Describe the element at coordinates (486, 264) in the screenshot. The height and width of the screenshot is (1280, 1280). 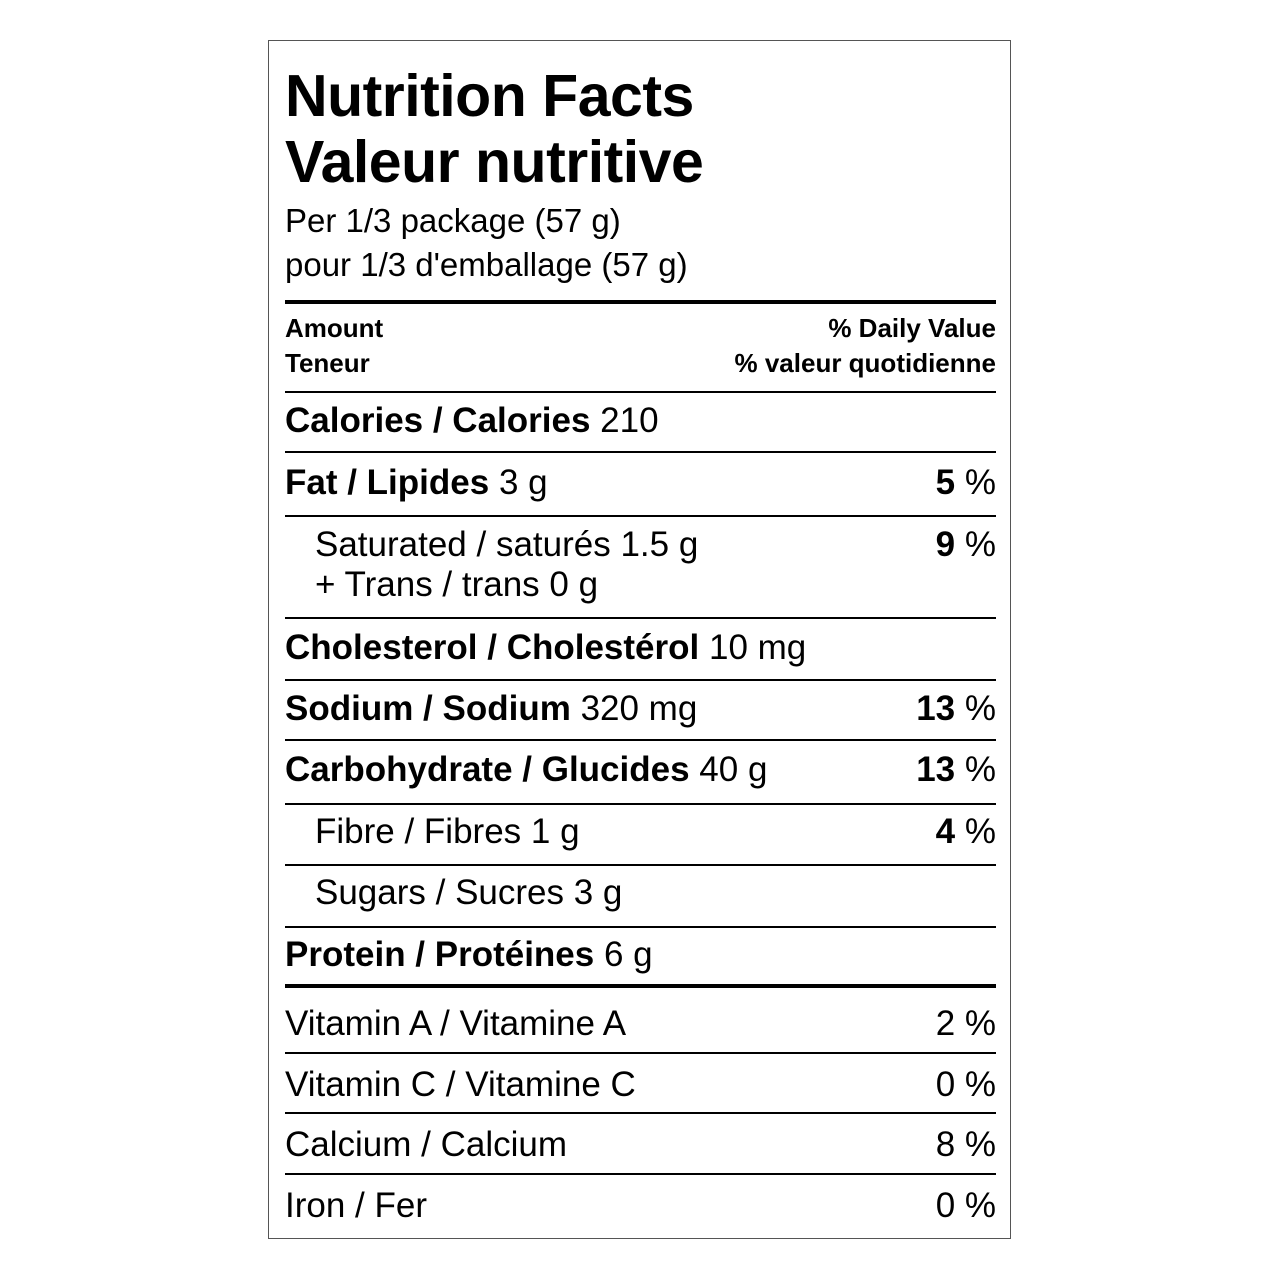
I see `serving-size-french: pour 1/3 d'emballage (57 g)` at that location.